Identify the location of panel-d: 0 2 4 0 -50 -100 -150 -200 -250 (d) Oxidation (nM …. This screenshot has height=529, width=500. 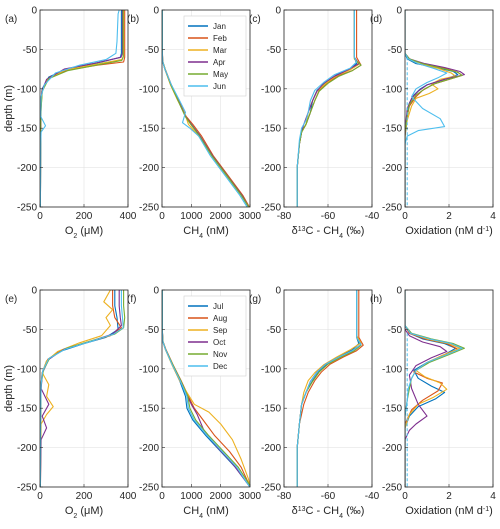
(433, 122).